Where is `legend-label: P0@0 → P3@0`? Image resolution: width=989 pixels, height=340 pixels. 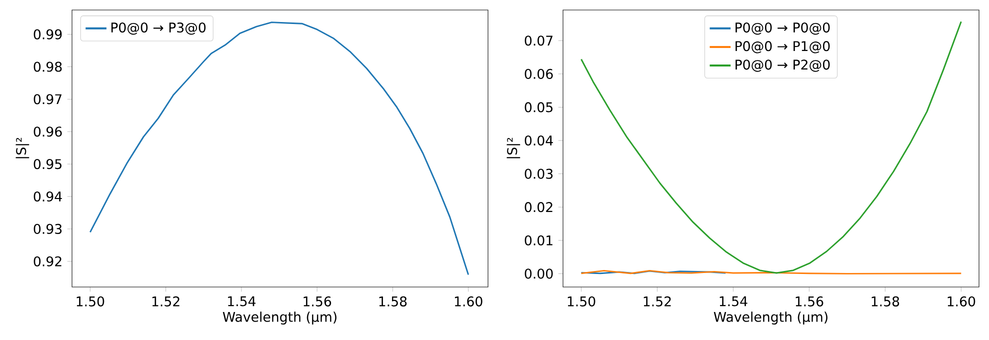 legend-label: P0@0 → P3@0 is located at coordinates (158, 28).